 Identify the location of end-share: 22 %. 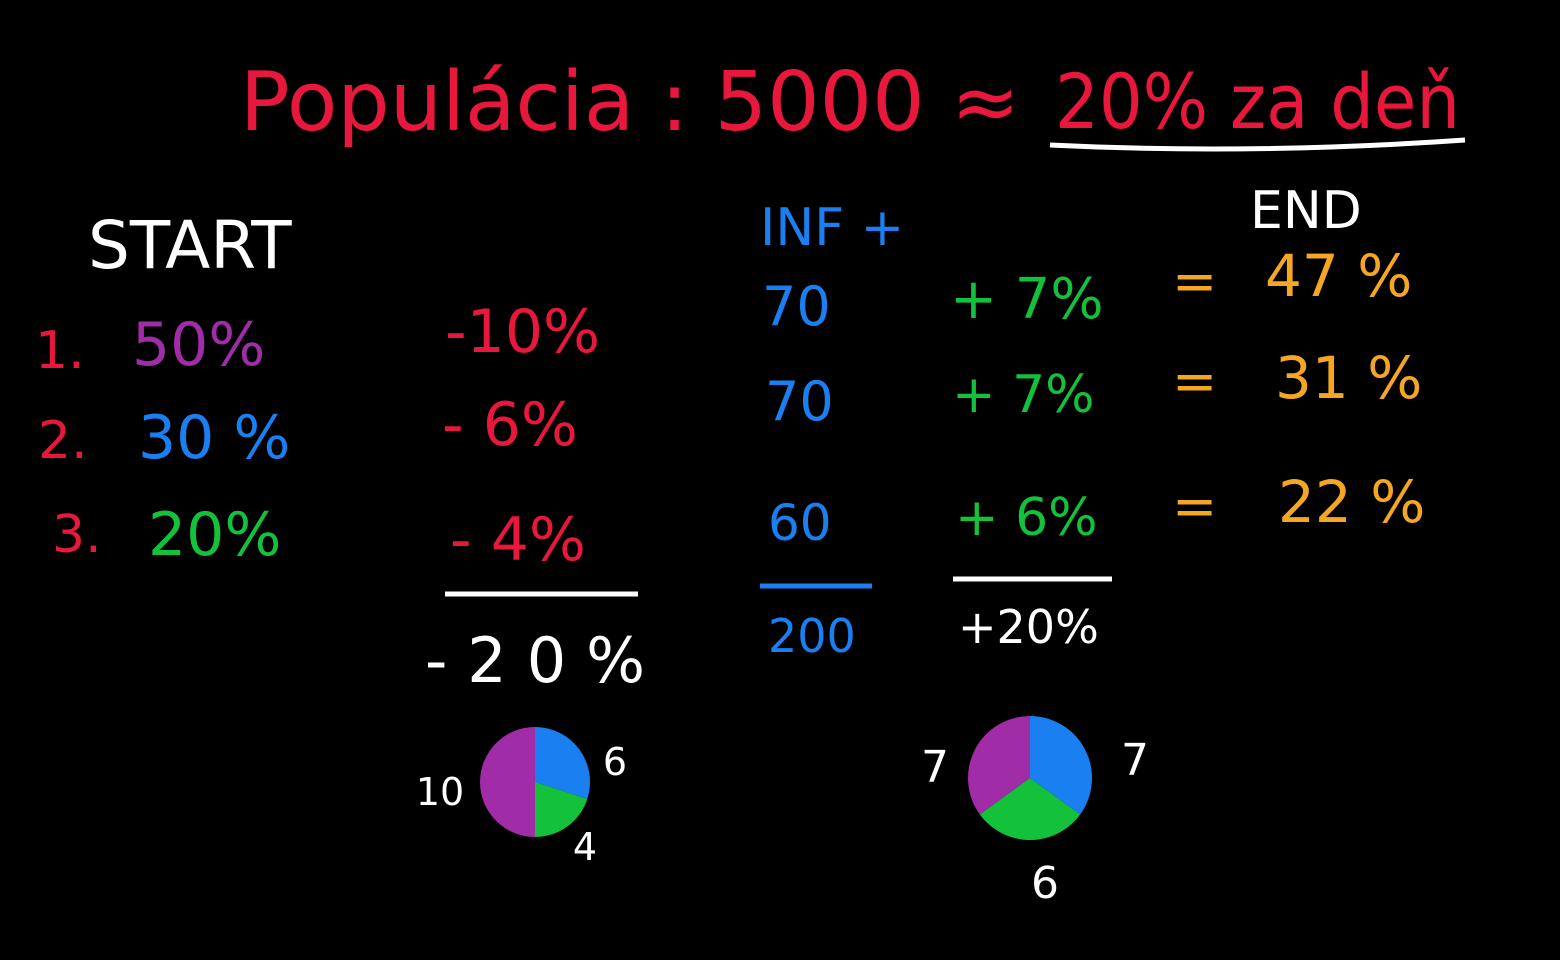
(1351, 502).